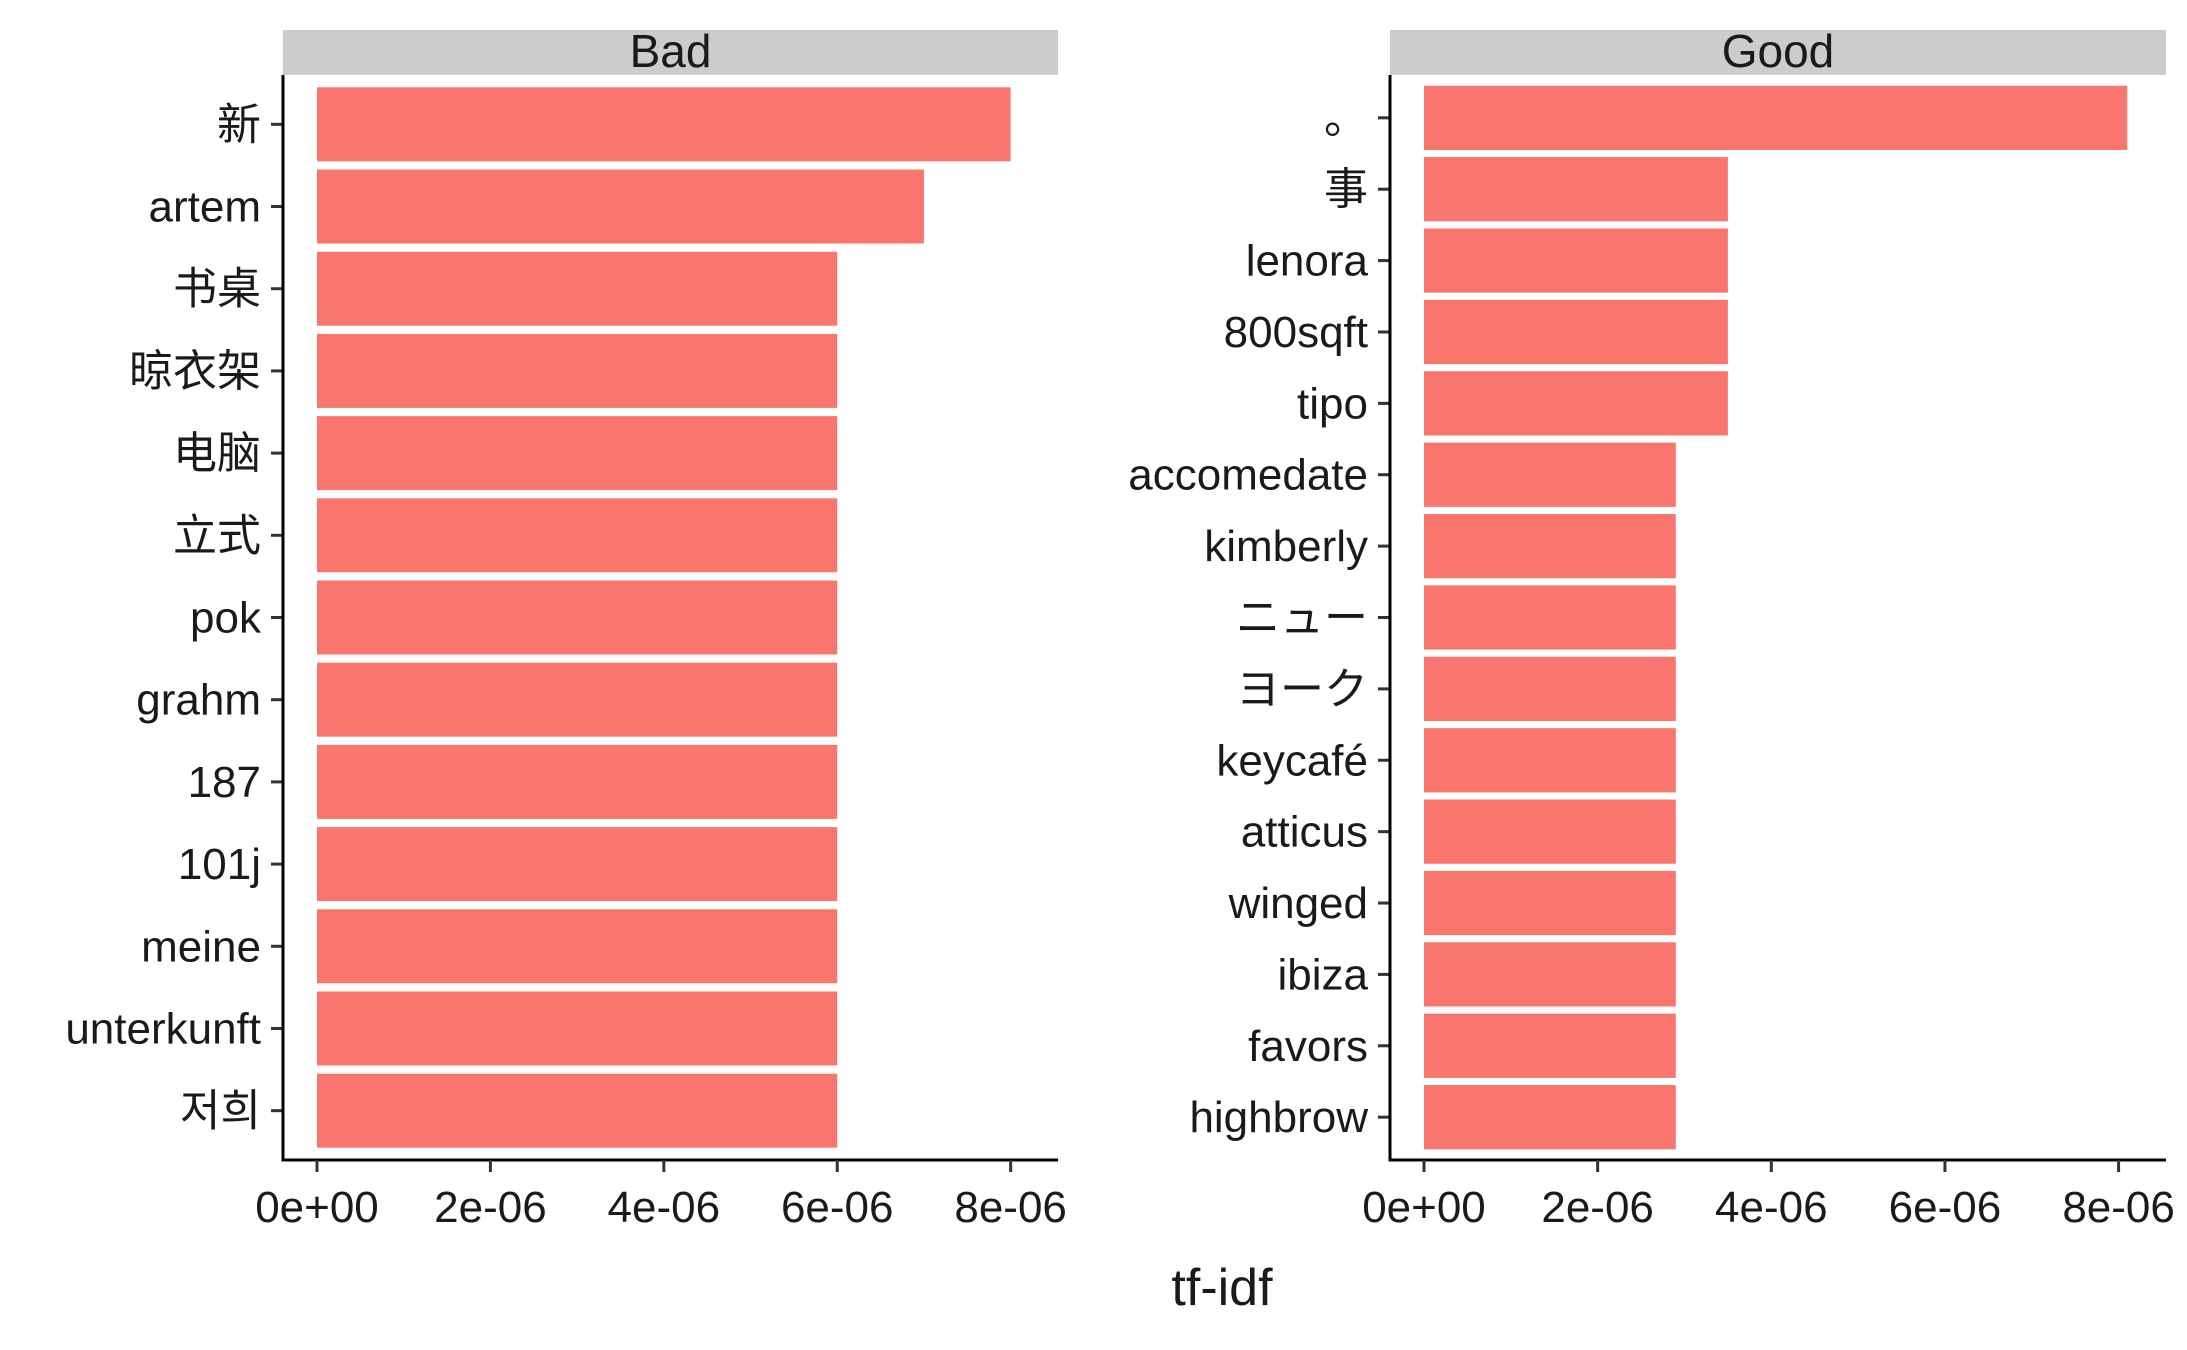 The image size is (2187, 1350). Describe the element at coordinates (217, 289) in the screenshot. I see `y-tick-label: 书桌` at that location.